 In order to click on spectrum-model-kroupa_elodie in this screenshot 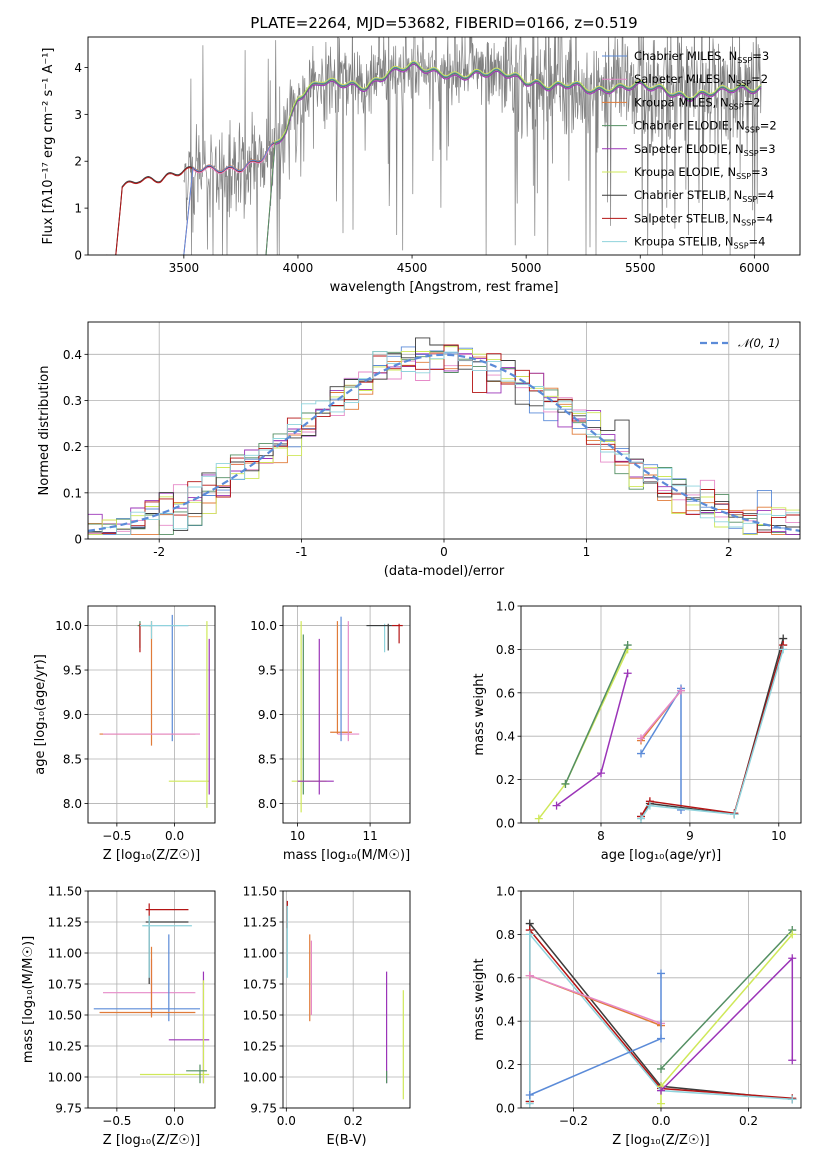, I will do `click(513, 157)`.